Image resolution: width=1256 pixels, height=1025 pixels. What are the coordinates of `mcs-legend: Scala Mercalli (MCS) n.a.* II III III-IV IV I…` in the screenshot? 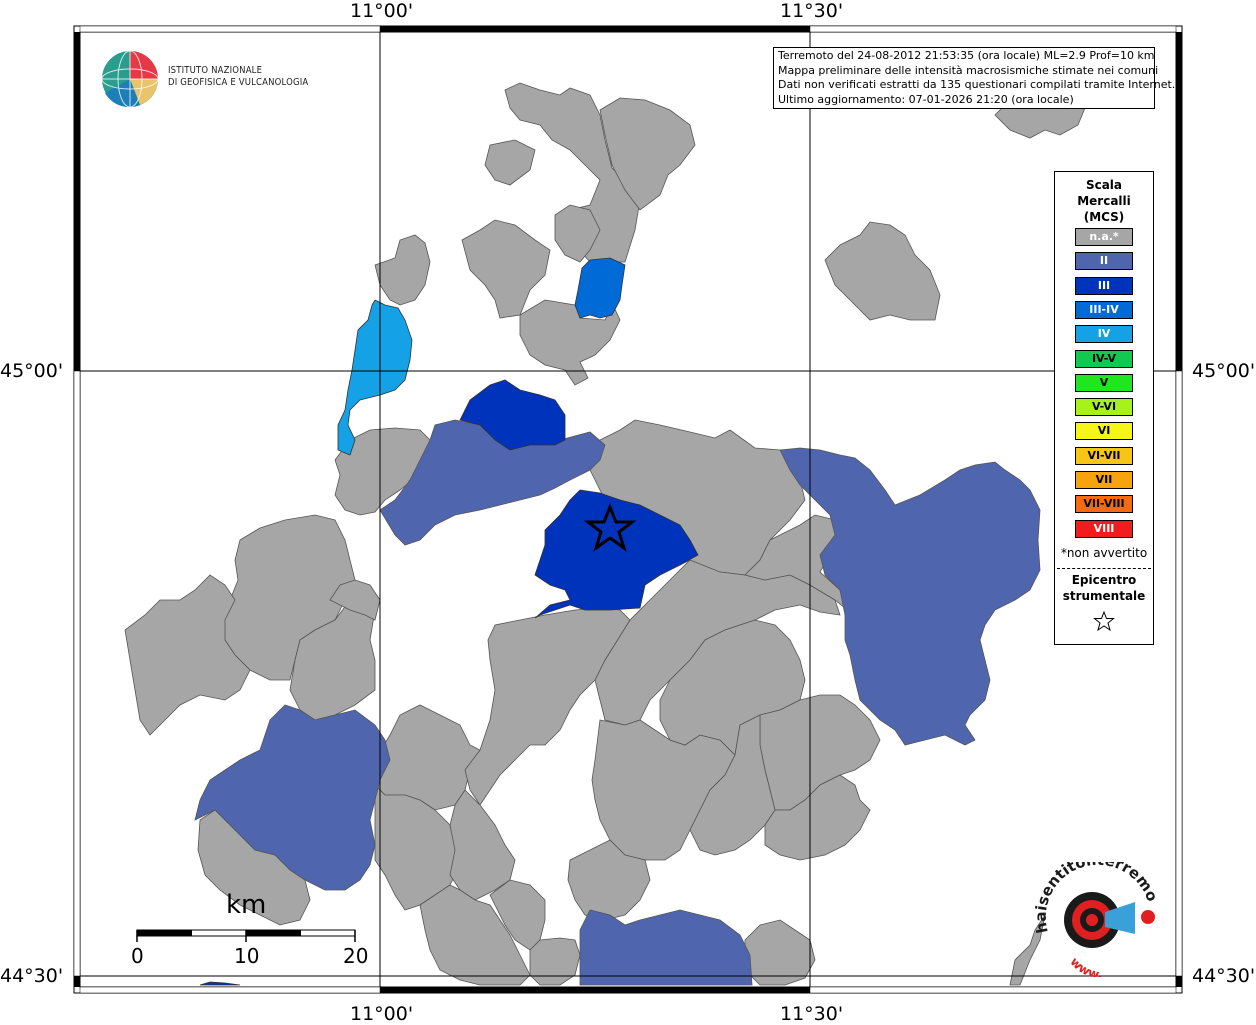 It's located at (1104, 408).